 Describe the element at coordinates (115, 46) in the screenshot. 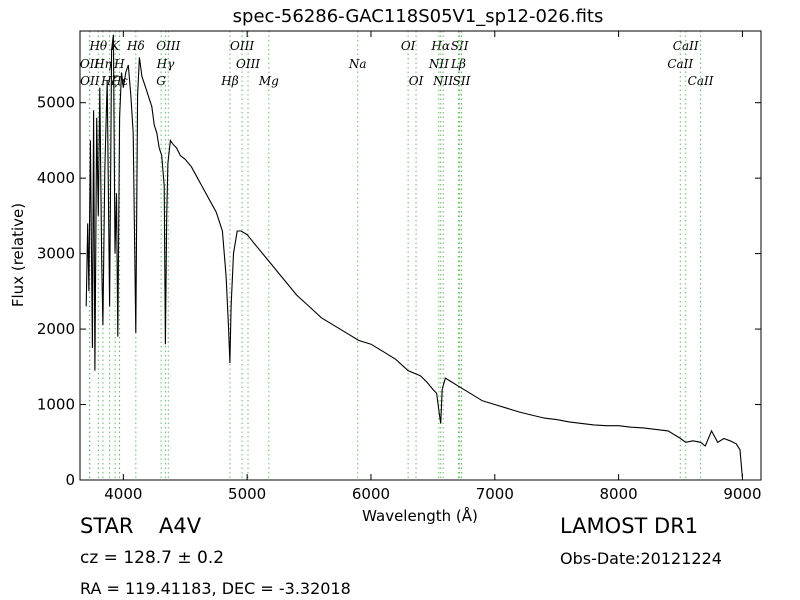

I see `marker-label-5: K` at that location.